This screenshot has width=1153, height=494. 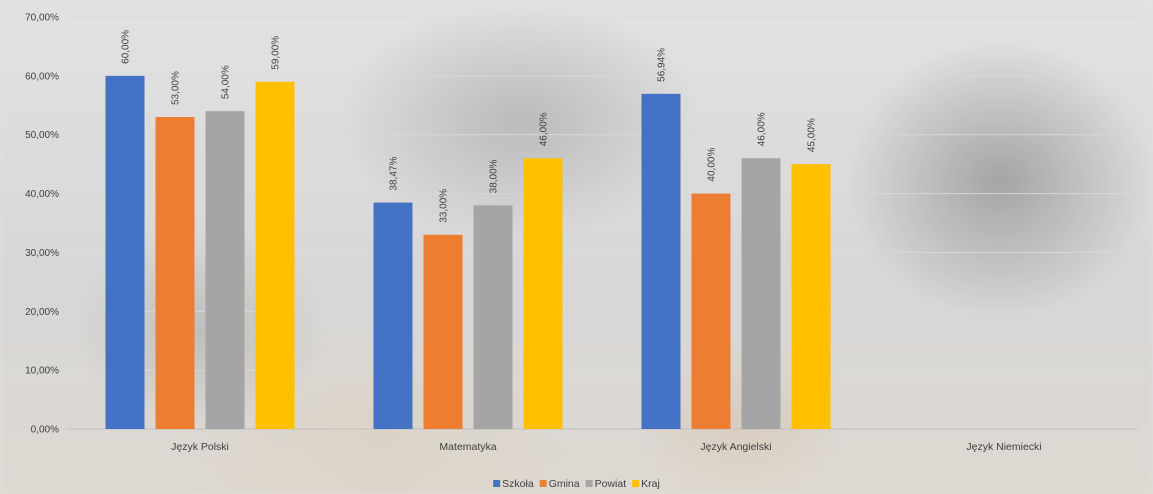 I want to click on x-category-label: Matematyka, so click(x=467, y=447).